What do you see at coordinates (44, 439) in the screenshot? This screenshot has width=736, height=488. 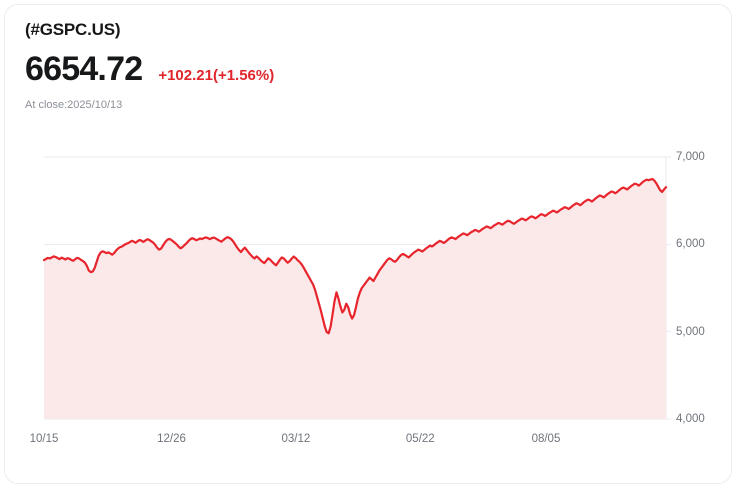 I see `x-axis-tick: 10/15` at bounding box center [44, 439].